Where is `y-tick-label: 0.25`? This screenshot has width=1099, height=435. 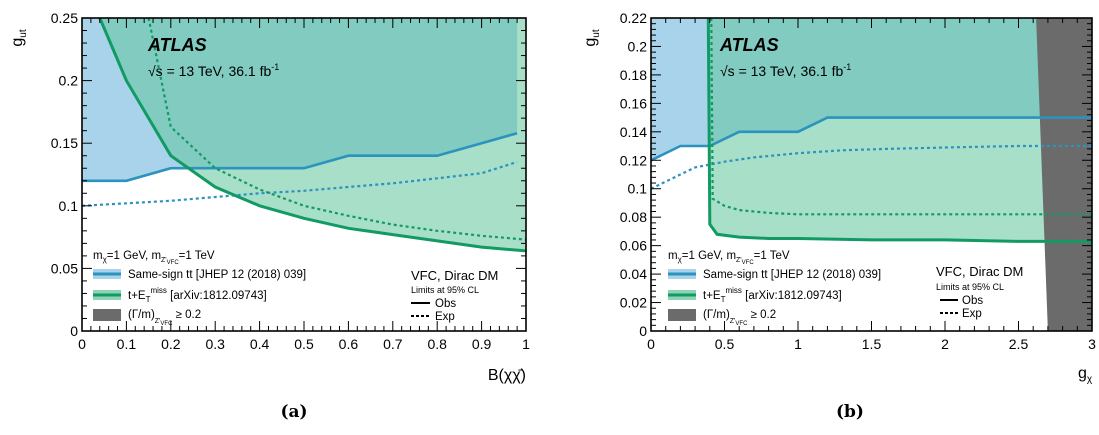
y-tick-label: 0.25 is located at coordinates (64, 18).